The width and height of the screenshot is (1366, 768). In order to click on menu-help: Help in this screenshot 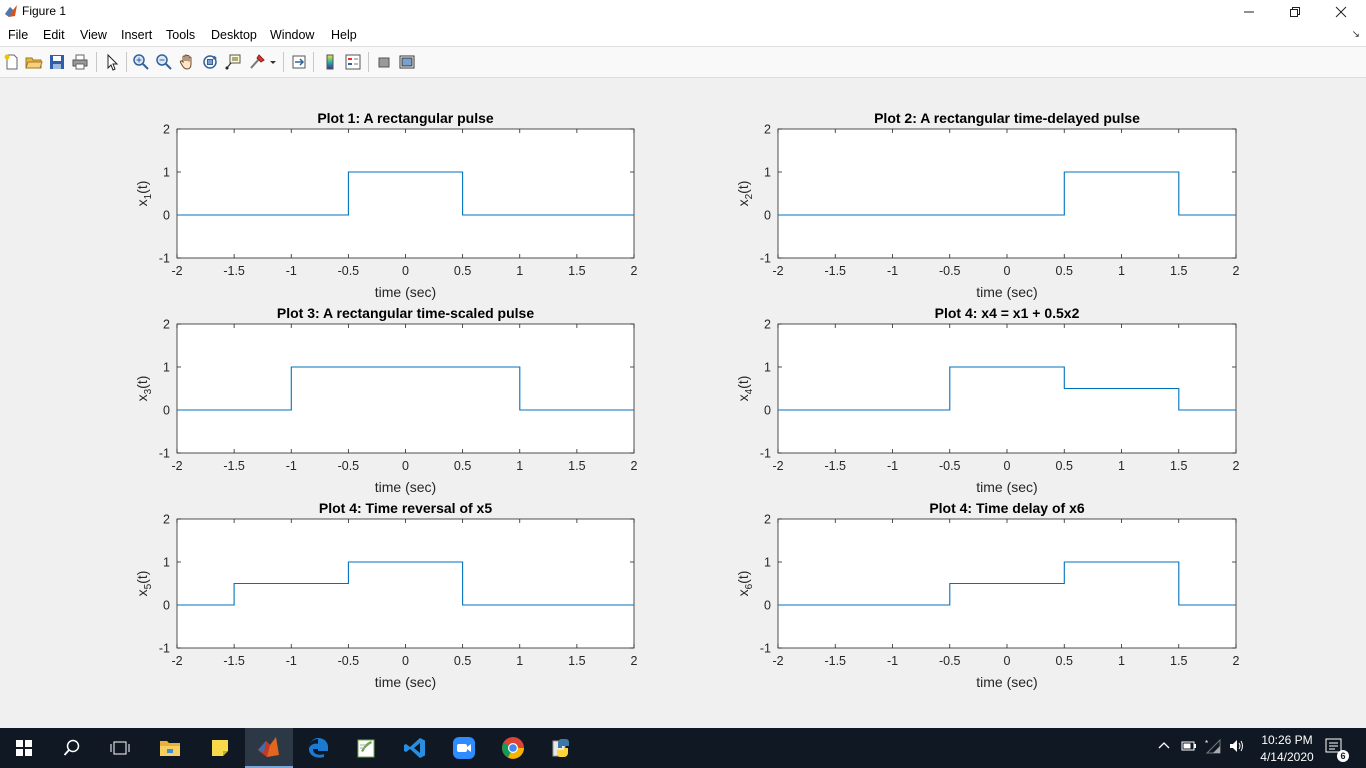, I will do `click(344, 35)`.